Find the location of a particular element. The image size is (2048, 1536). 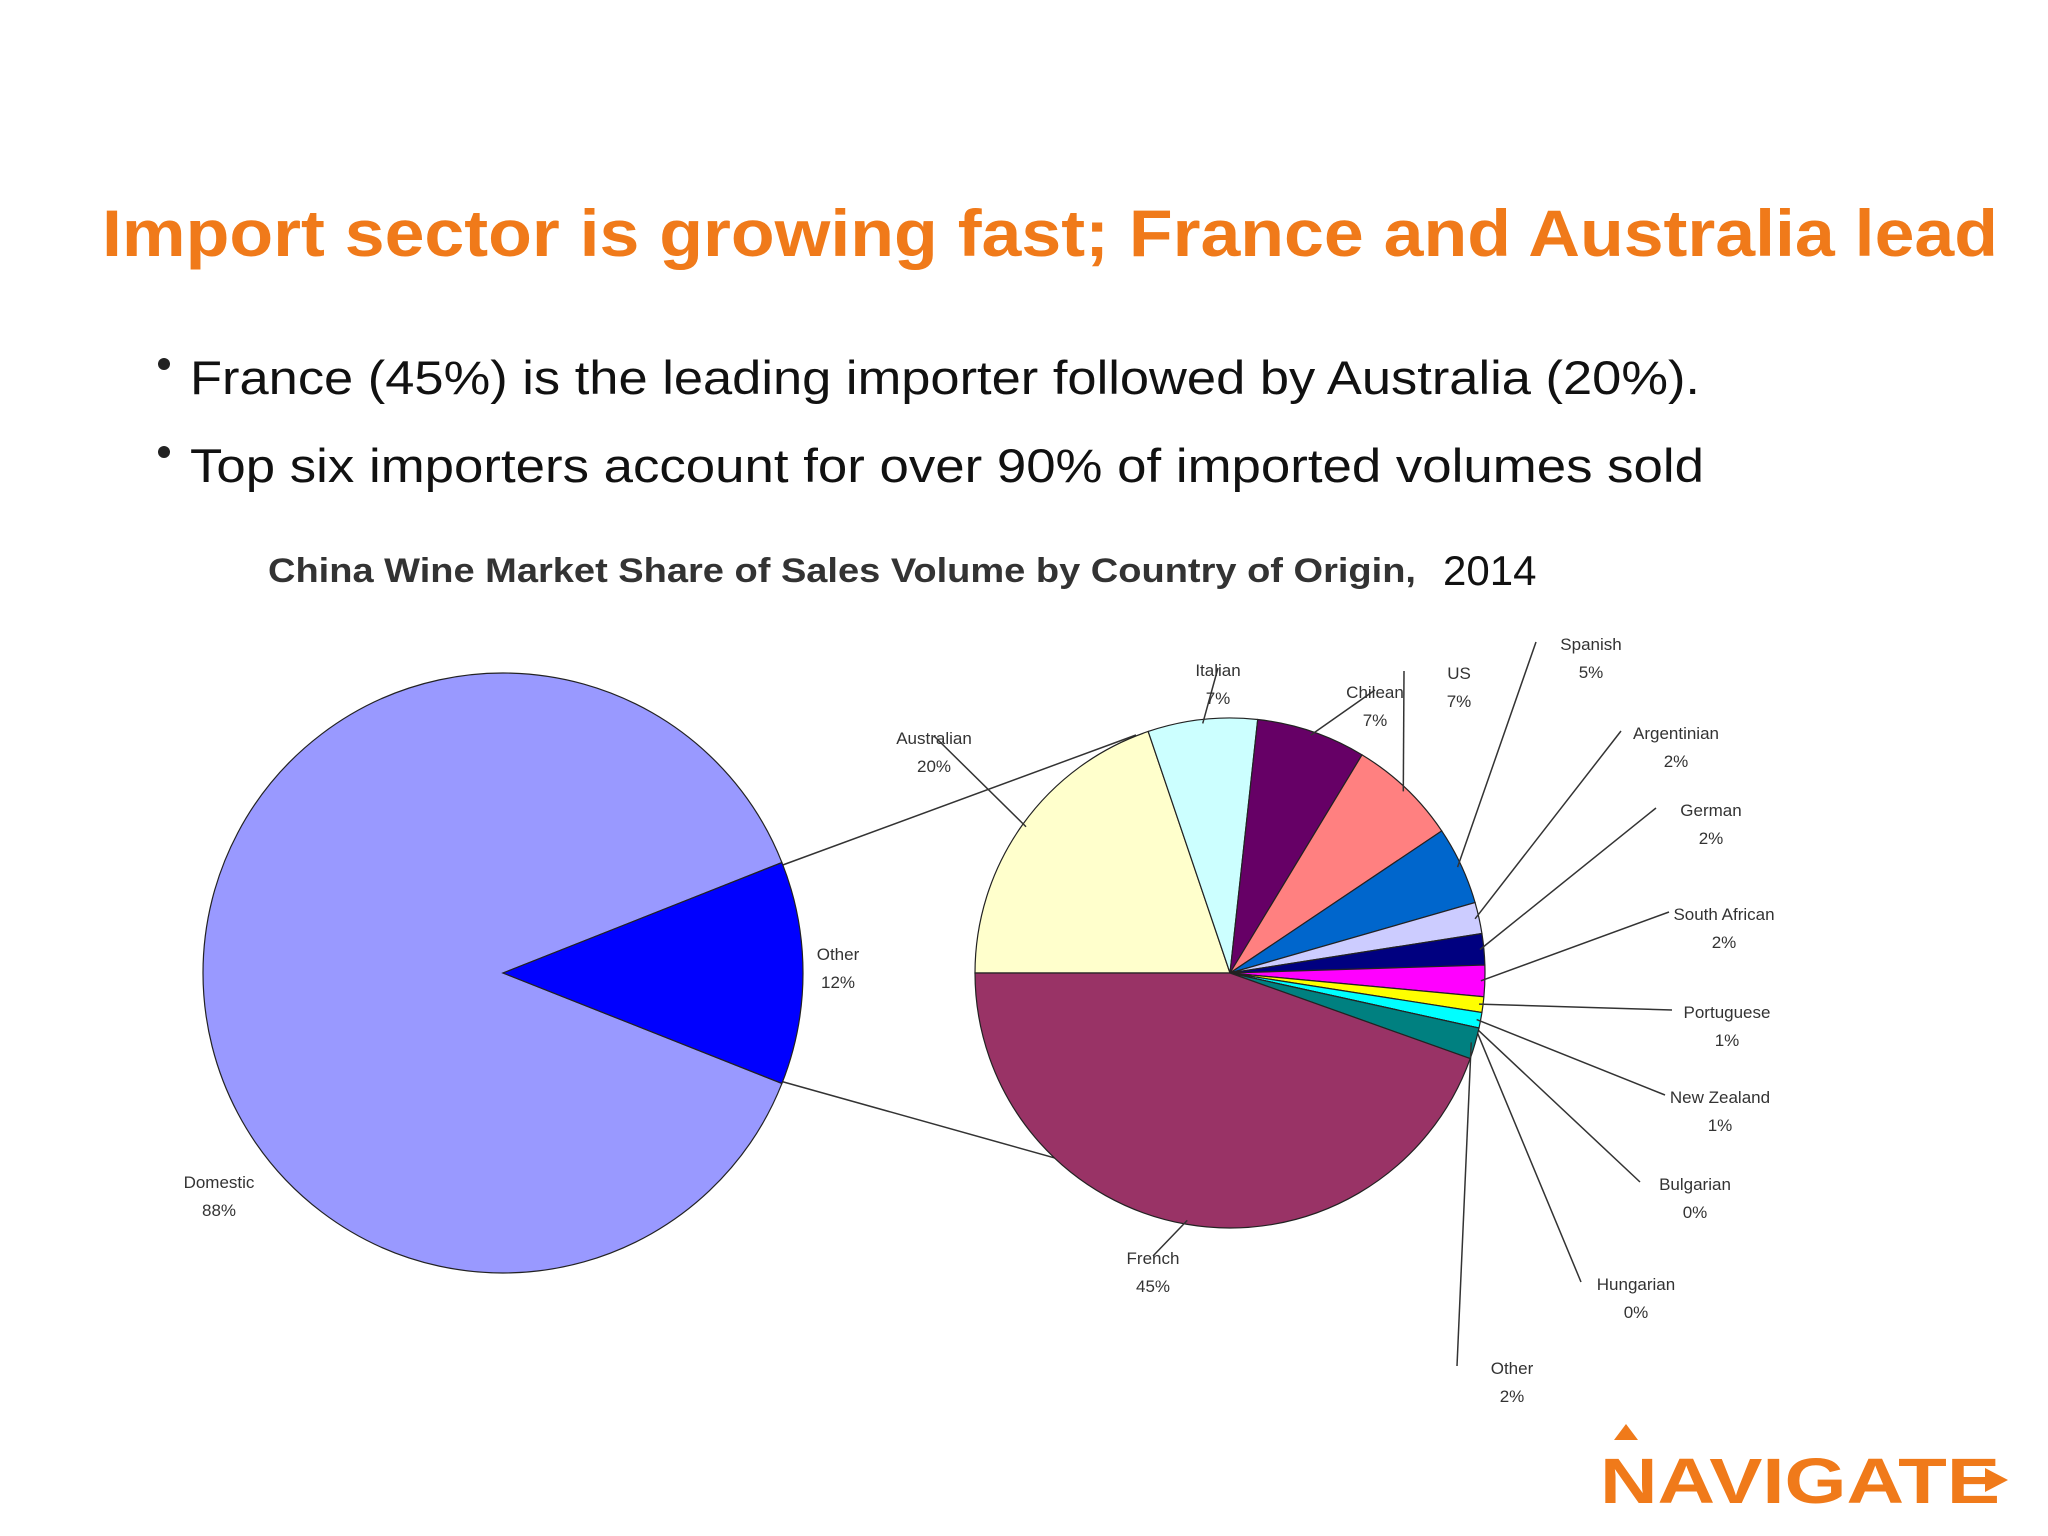

slice-label: Domestic is located at coordinates (219, 1182).